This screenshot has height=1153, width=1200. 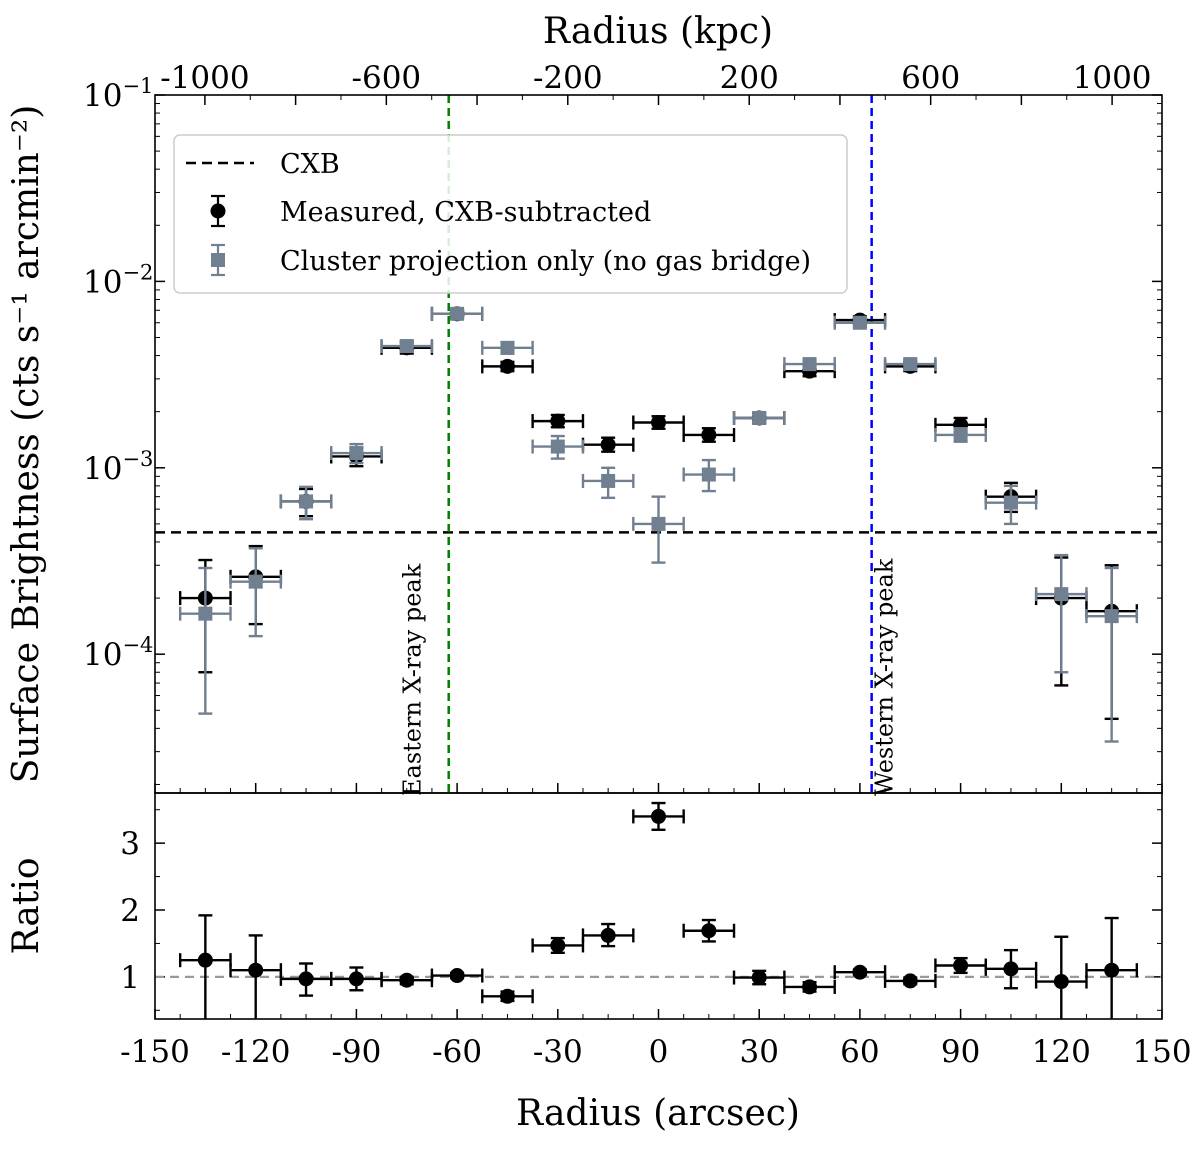 What do you see at coordinates (457, 1052) in the screenshot?
I see `x-tick-label: -60` at bounding box center [457, 1052].